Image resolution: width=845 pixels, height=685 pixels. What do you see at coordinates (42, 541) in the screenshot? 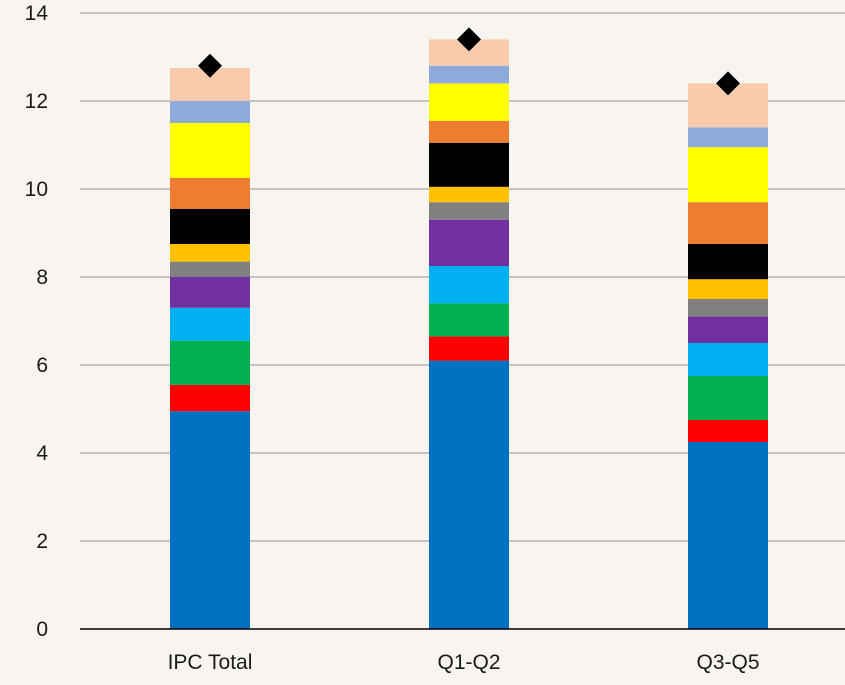
I see `y-tick-label: 2` at bounding box center [42, 541].